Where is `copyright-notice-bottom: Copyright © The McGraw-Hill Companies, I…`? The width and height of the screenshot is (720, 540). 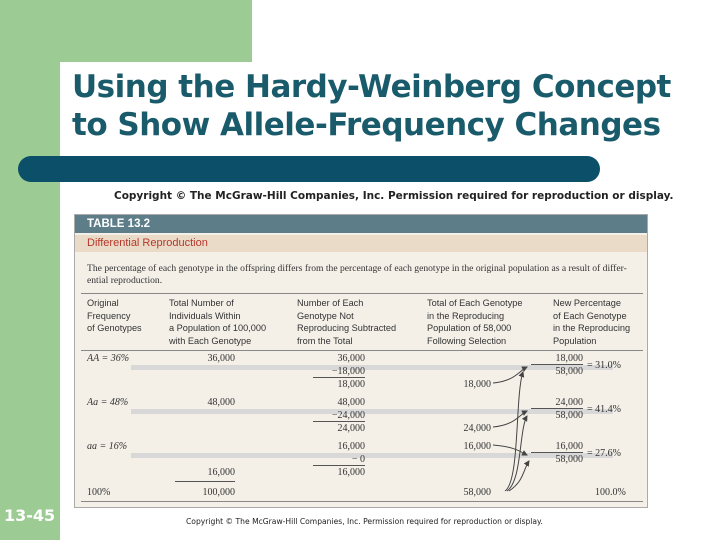
copyright-notice-bottom: Copyright © The McGraw-Hill Companies, I… is located at coordinates (364, 521).